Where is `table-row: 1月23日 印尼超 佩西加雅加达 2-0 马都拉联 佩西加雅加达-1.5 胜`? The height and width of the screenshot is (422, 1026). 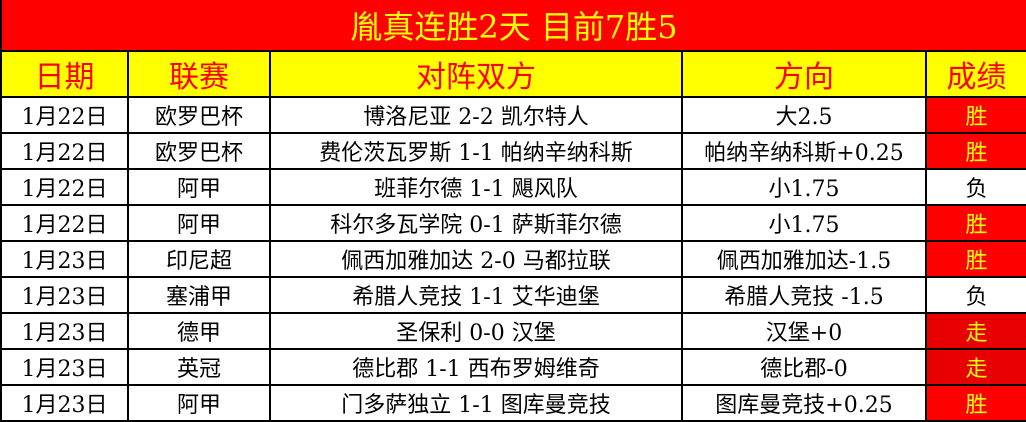 table-row: 1月23日 印尼超 佩西加雅加达 2-0 马都拉联 佩西加雅加达-1.5 胜 is located at coordinates (513, 259).